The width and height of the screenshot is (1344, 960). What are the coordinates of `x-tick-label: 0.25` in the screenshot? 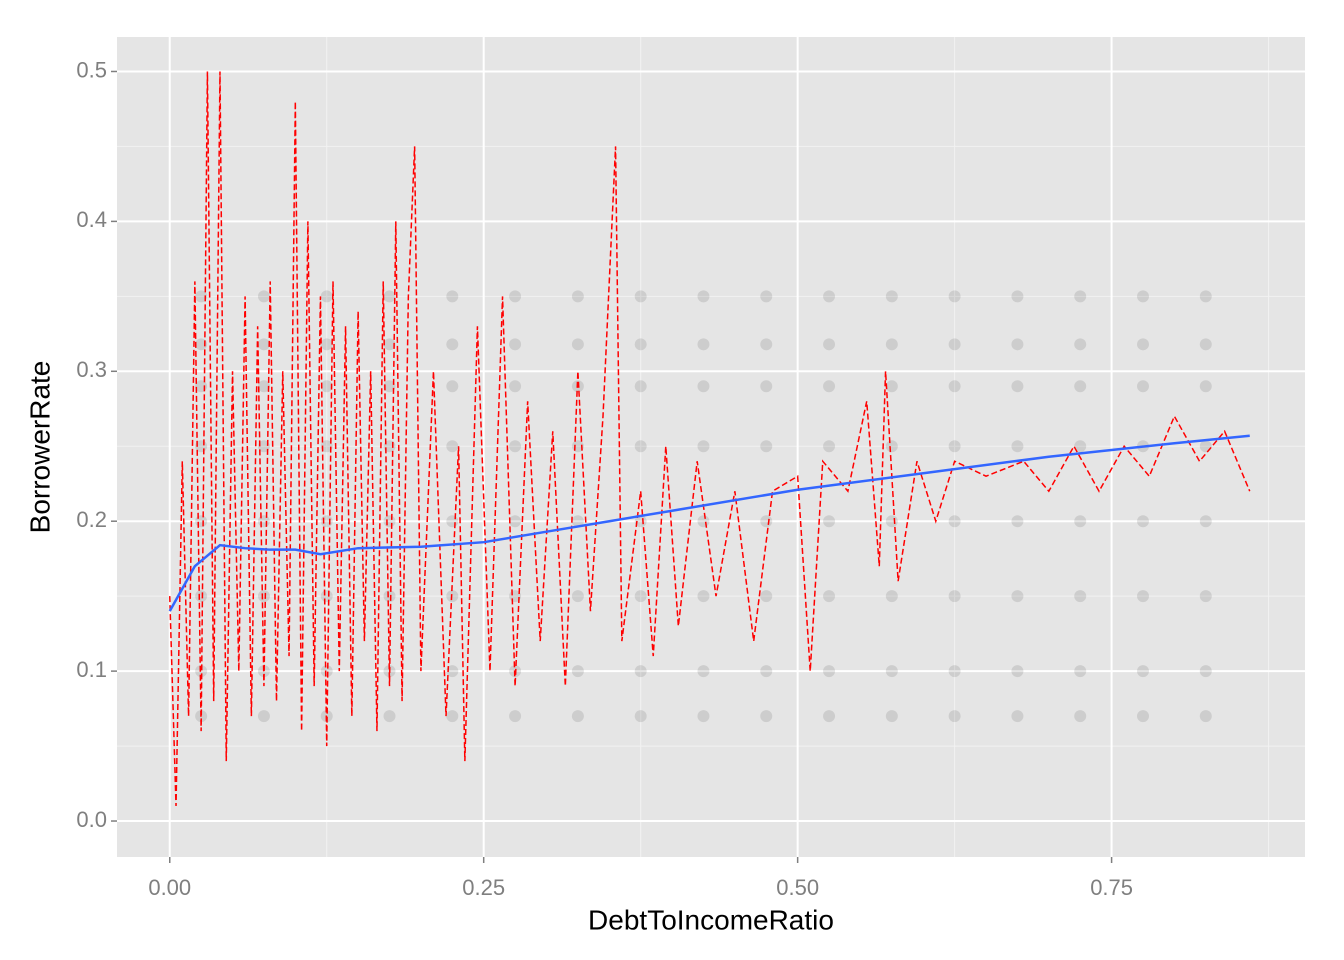 It's located at (483, 887).